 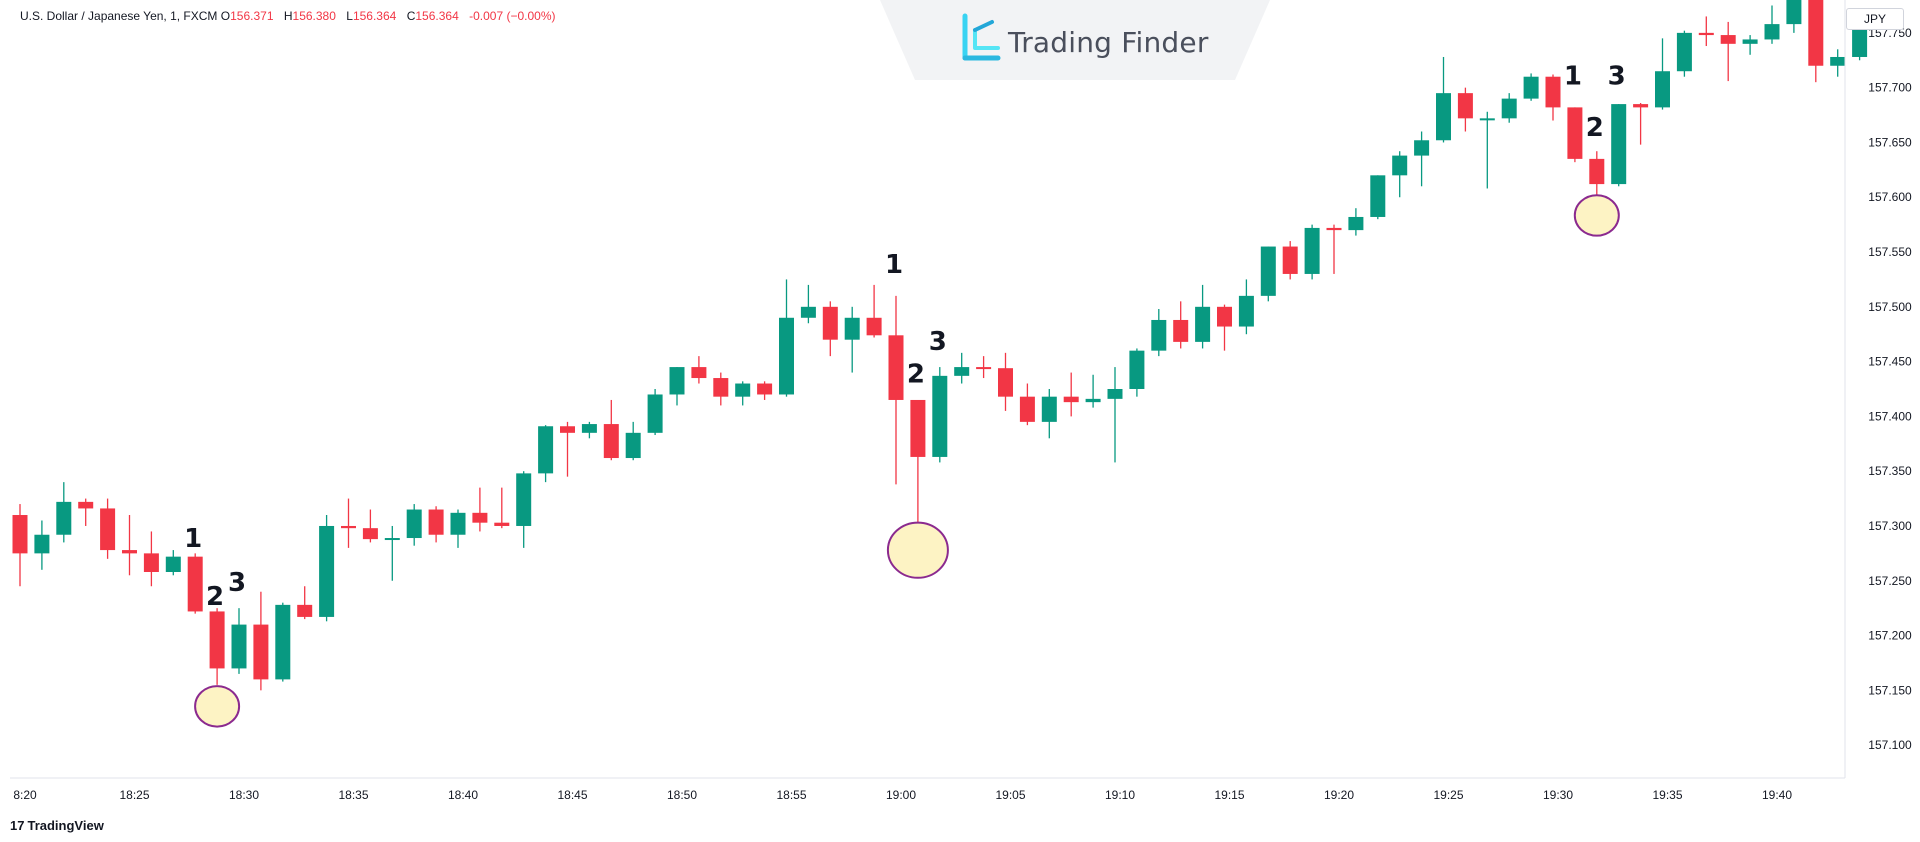 I want to click on currency-badge: JPY, so click(x=1875, y=19).